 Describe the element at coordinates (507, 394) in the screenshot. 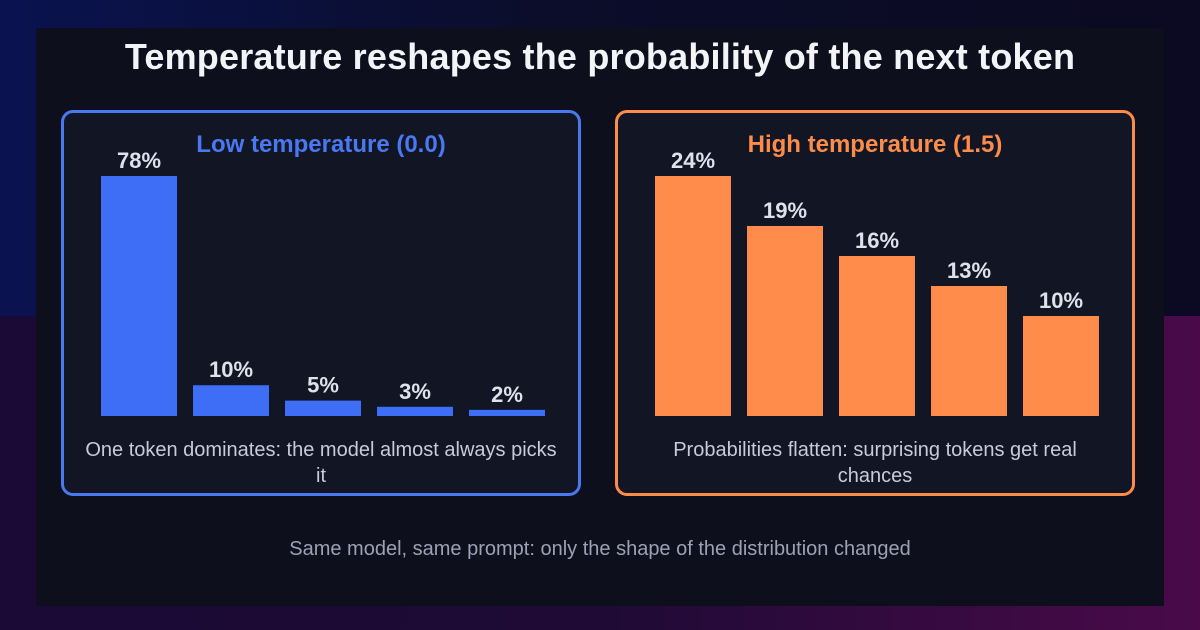

I see `bar-value-label-5: 2%` at that location.